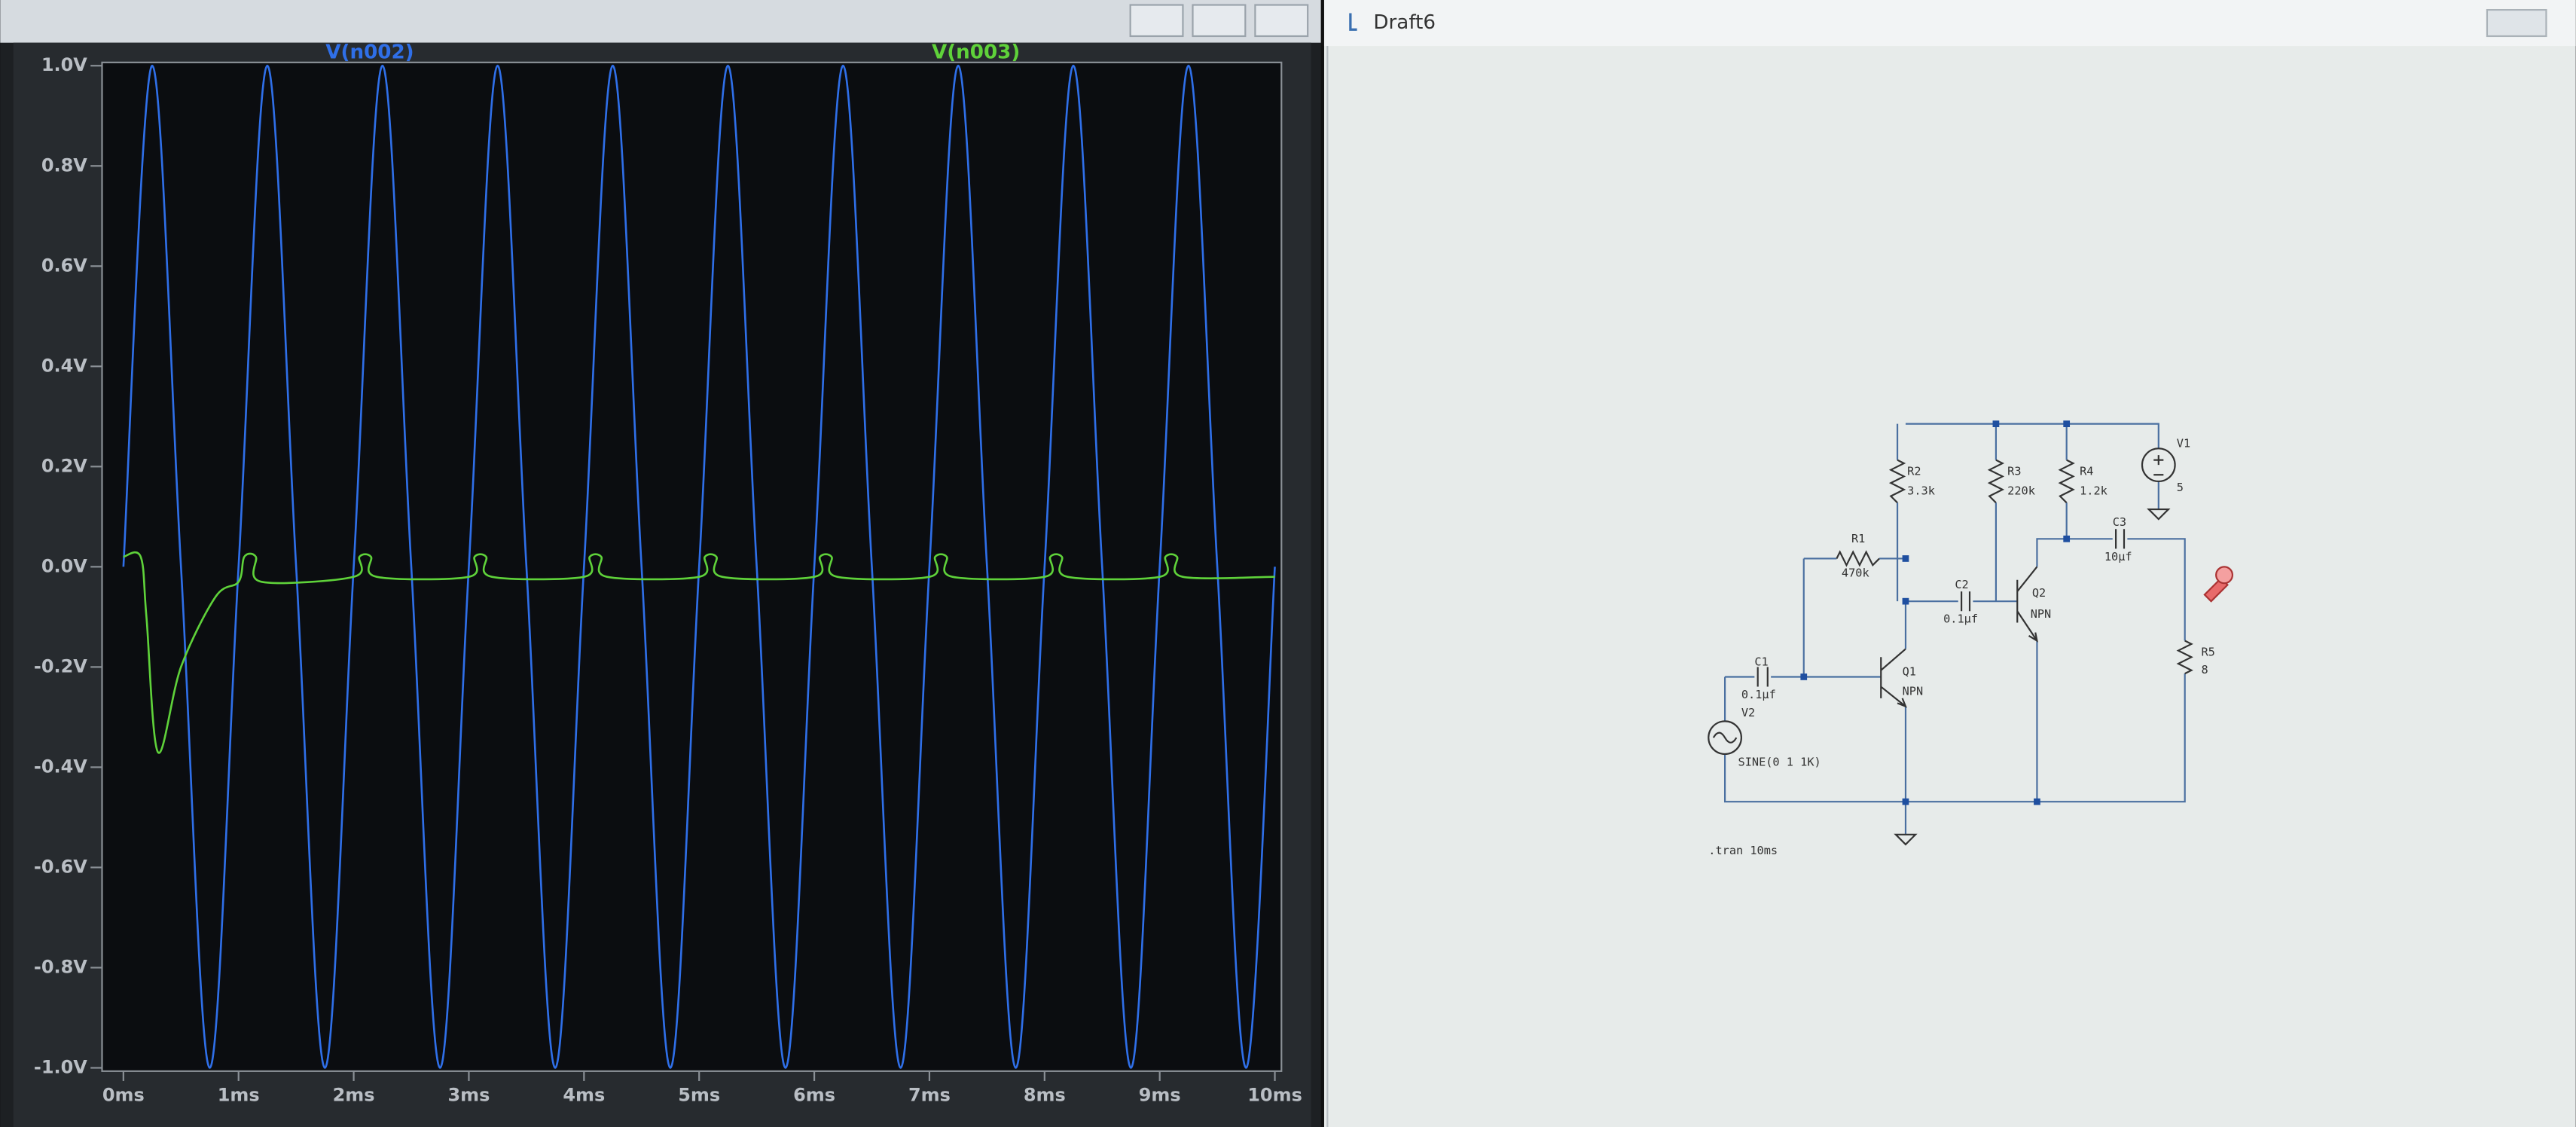 This screenshot has width=2576, height=1127. I want to click on component-ref: C3, so click(2120, 522).